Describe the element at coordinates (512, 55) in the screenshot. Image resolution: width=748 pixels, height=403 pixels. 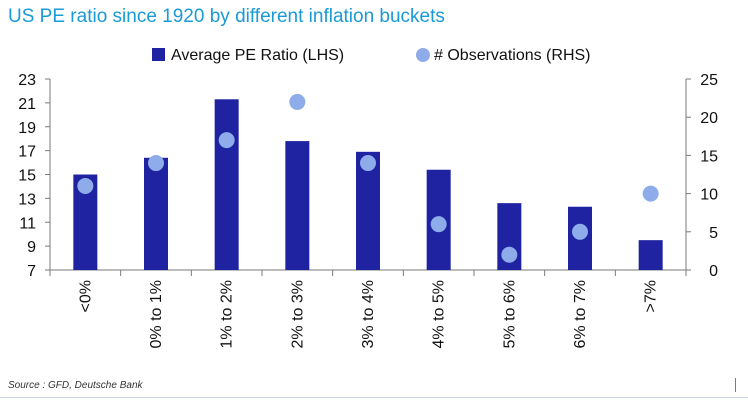
I see `legend-label-observations: # Observations (RHS)` at that location.